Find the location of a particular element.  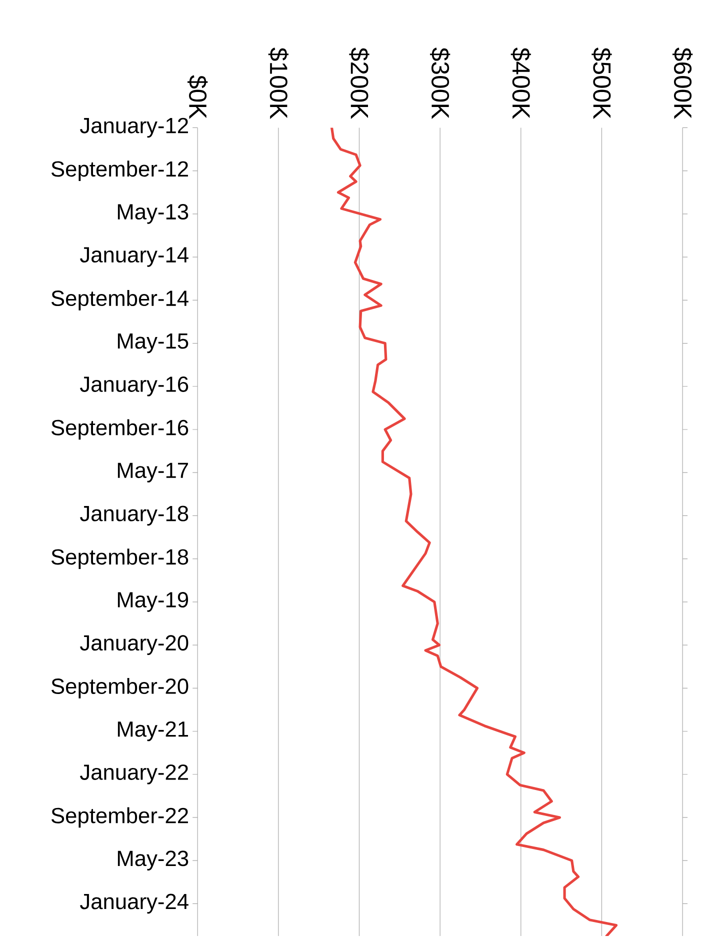

x-tick-label: $400K is located at coordinates (521, 83).